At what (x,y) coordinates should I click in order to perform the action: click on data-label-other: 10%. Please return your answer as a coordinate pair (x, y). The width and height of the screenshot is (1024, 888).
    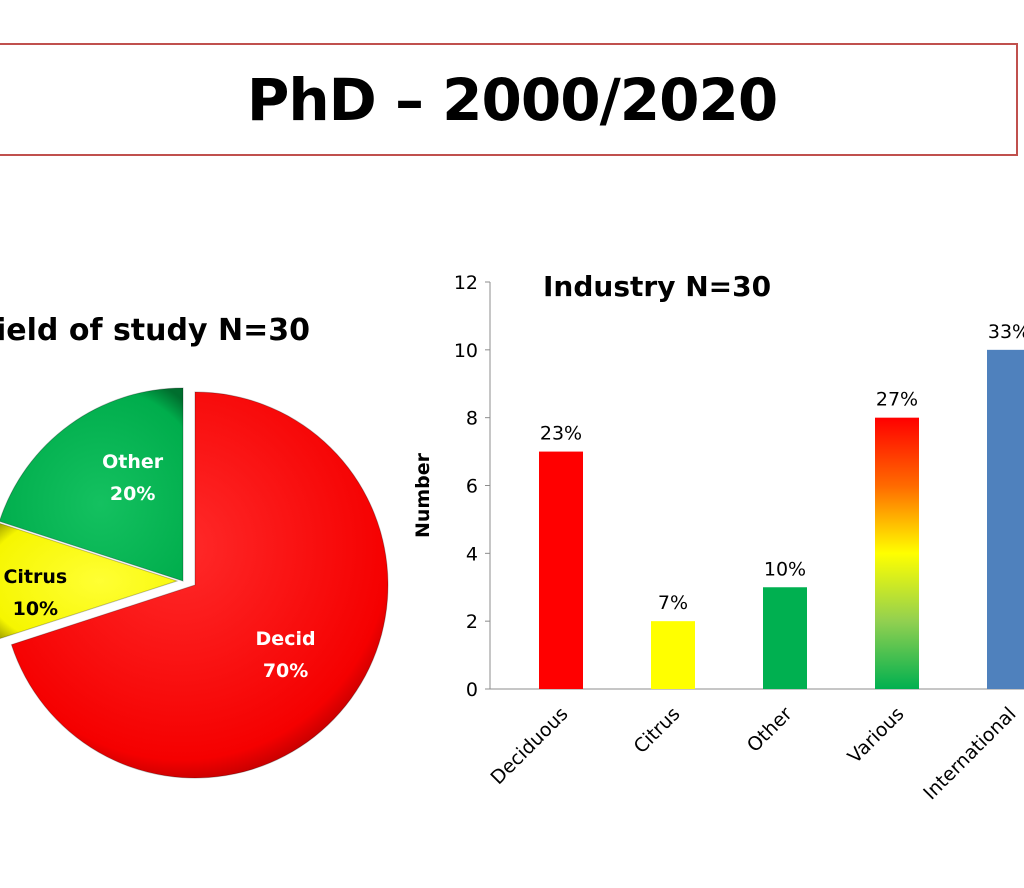
    Looking at the image, I should click on (785, 569).